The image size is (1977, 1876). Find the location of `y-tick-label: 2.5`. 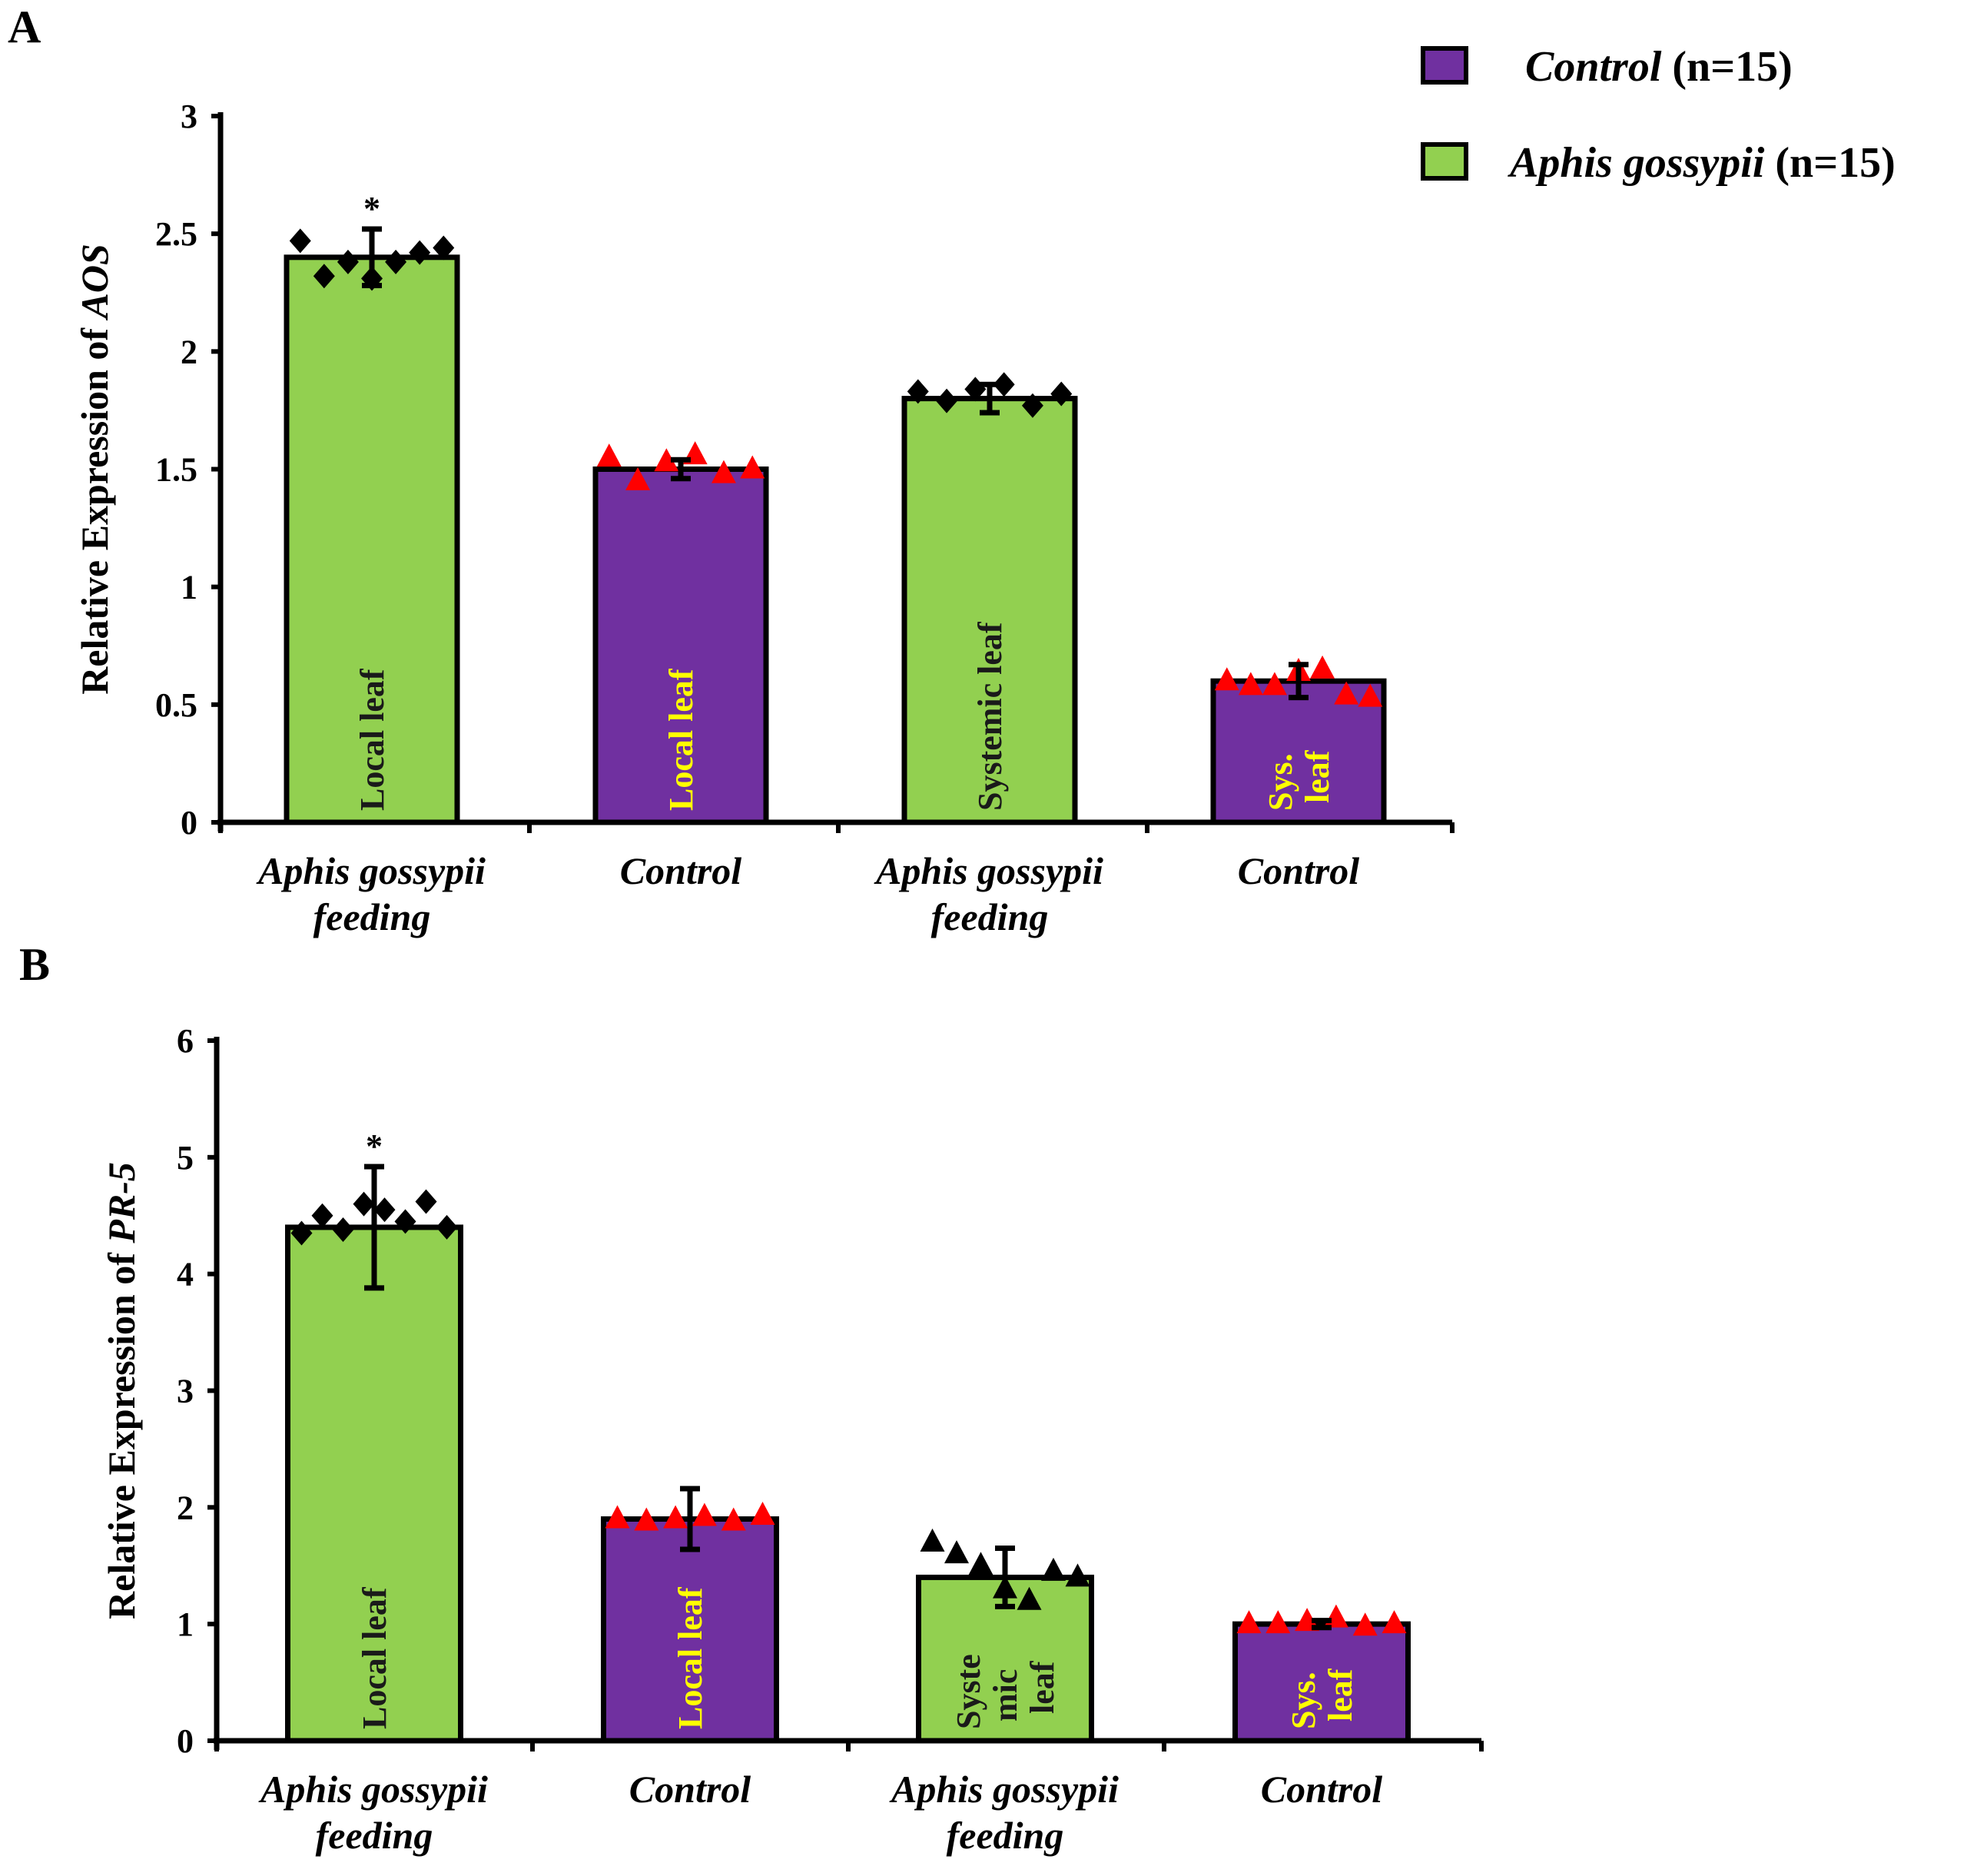

y-tick-label: 2.5 is located at coordinates (176, 234).